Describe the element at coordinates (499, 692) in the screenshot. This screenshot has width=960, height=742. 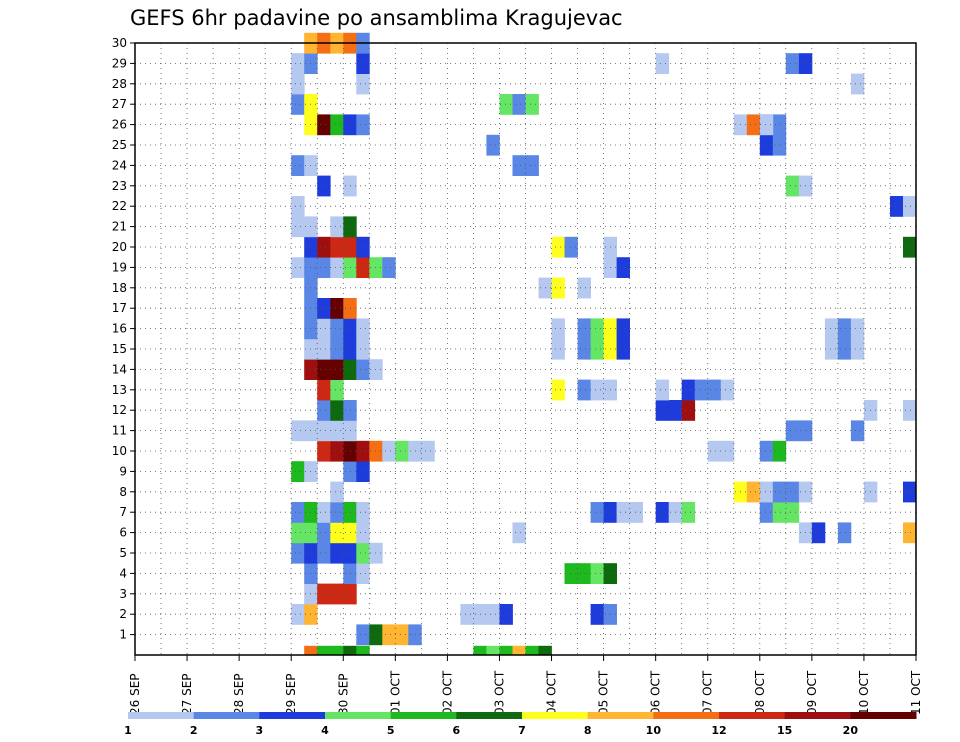
I see `x-tick-label: 03 OCT` at that location.